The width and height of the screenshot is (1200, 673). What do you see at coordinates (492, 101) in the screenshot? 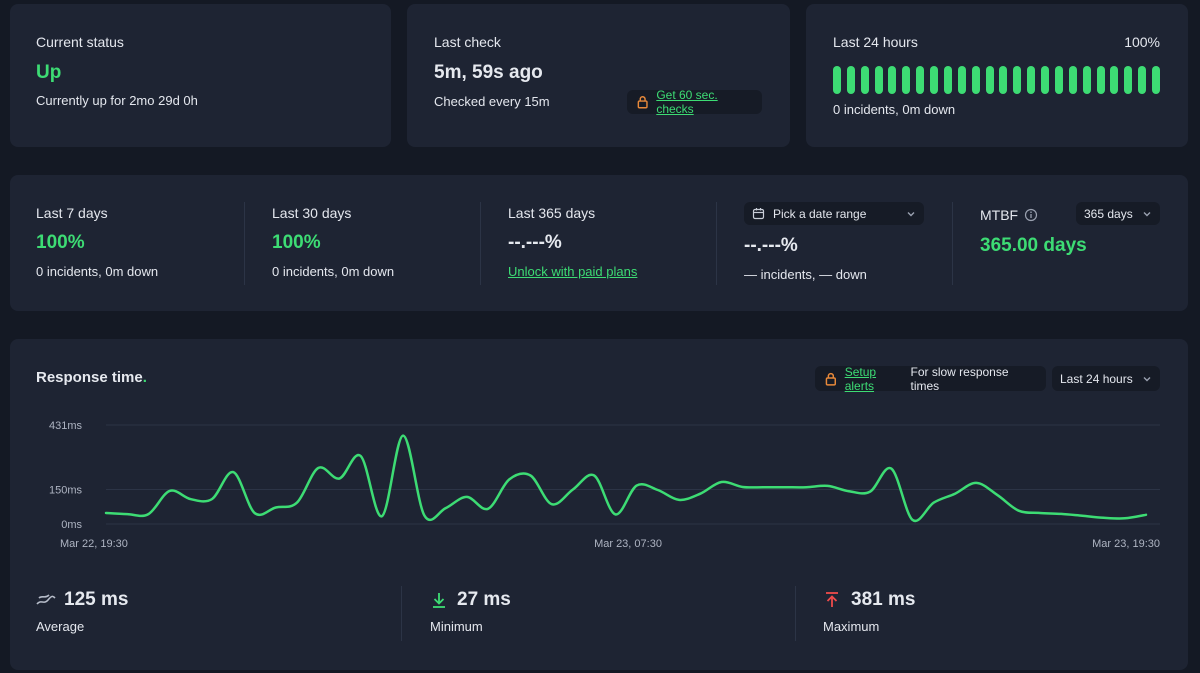
I see `last-check-detail: Checked every 15m` at bounding box center [492, 101].